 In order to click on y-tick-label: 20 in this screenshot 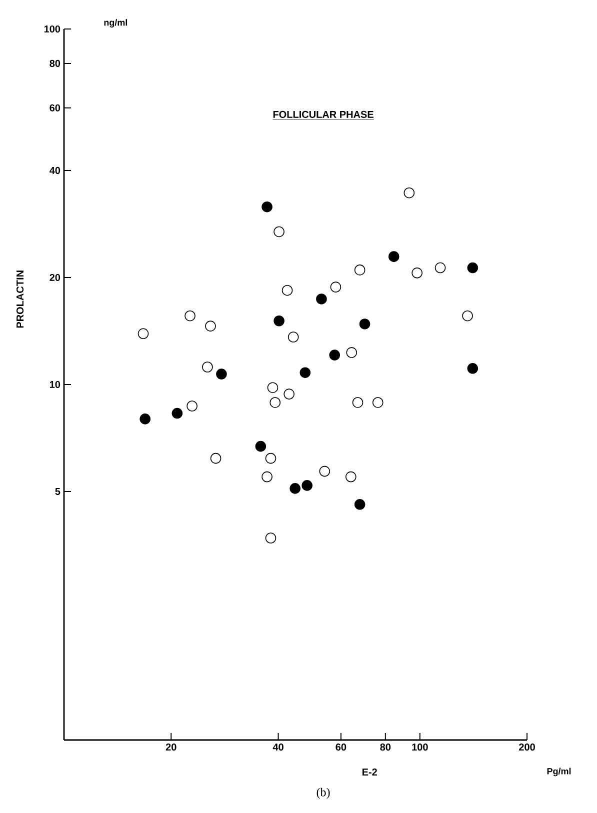, I will do `click(55, 278)`.